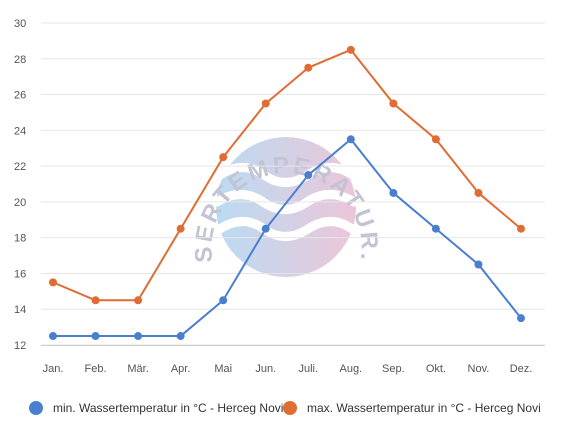  What do you see at coordinates (20, 346) in the screenshot?
I see `y-tick-label: 12` at bounding box center [20, 346].